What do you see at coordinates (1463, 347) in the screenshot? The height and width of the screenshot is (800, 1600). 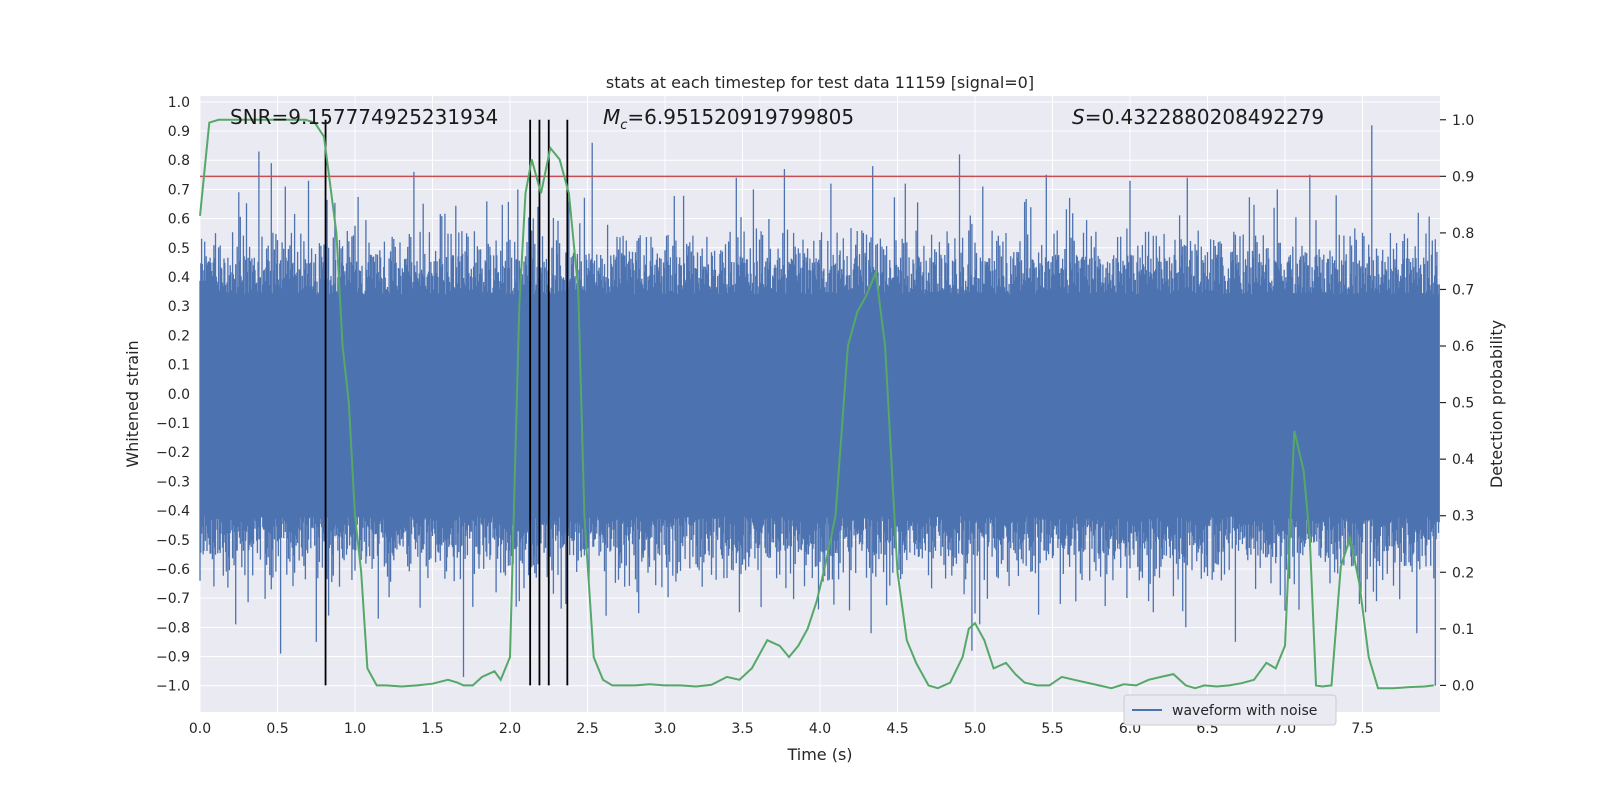 I see `y-right-tick-label: 0.6` at bounding box center [1463, 347].